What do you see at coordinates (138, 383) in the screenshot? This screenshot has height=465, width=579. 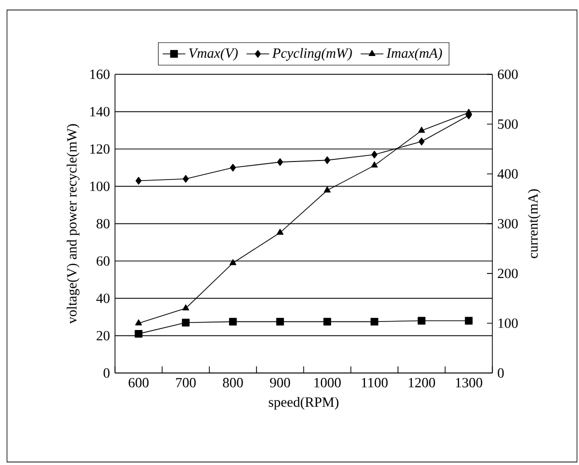 I see `x-tick-label: 600` at bounding box center [138, 383].